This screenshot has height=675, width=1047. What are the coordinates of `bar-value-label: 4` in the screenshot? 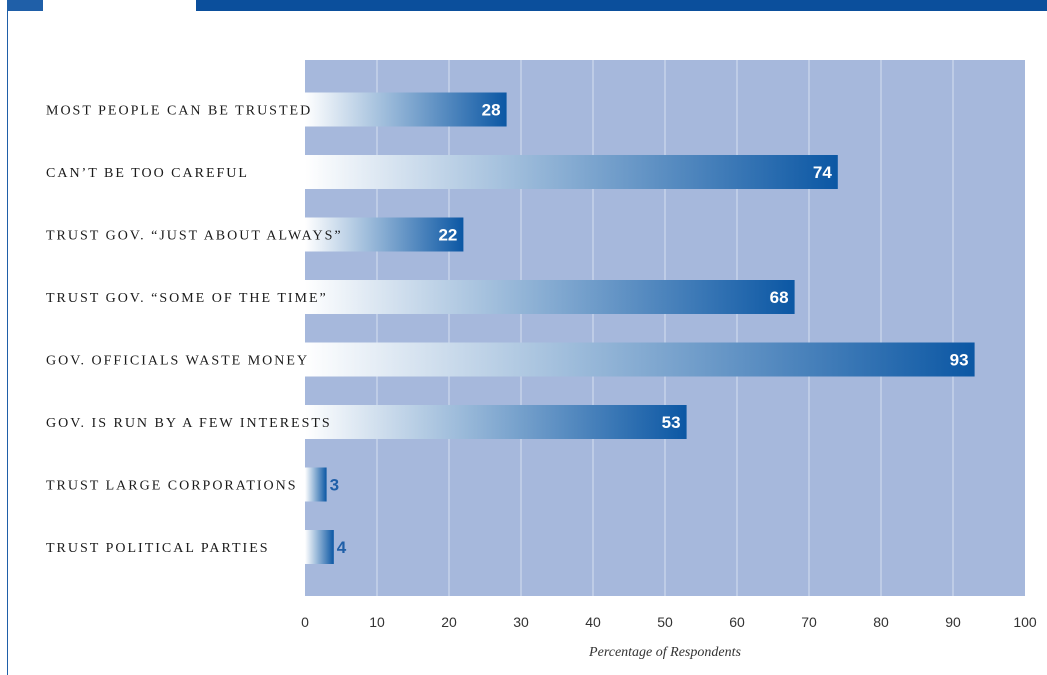 It's located at (342, 547).